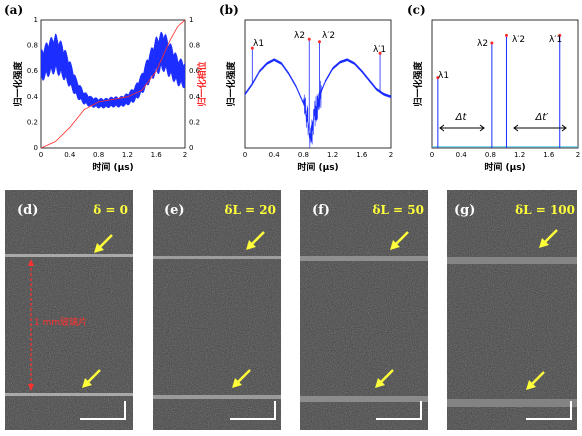  What do you see at coordinates (505, 155) in the screenshot?
I see `panel-c-xticks: 0 0.4 0.8 1.2 1.6 2` at bounding box center [505, 155].